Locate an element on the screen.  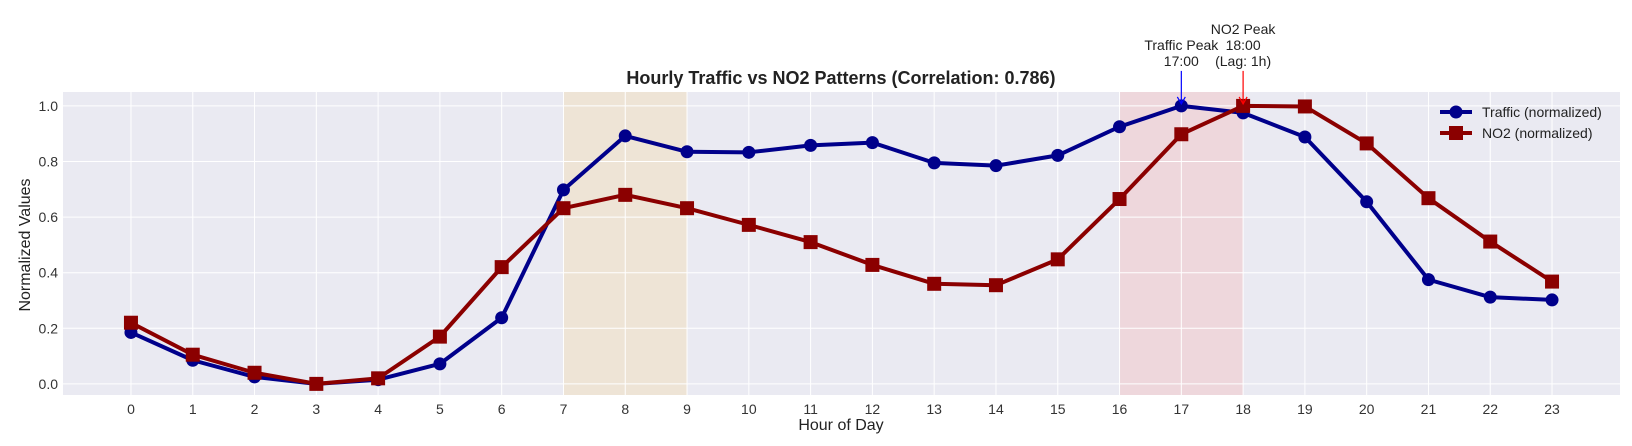
x-tick-label: 20 is located at coordinates (1367, 409).